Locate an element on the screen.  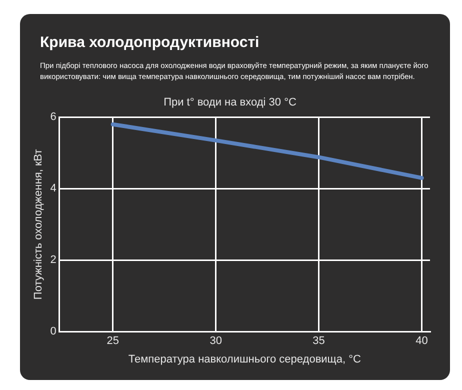
y-tick-label: 2 is located at coordinates (53, 260).